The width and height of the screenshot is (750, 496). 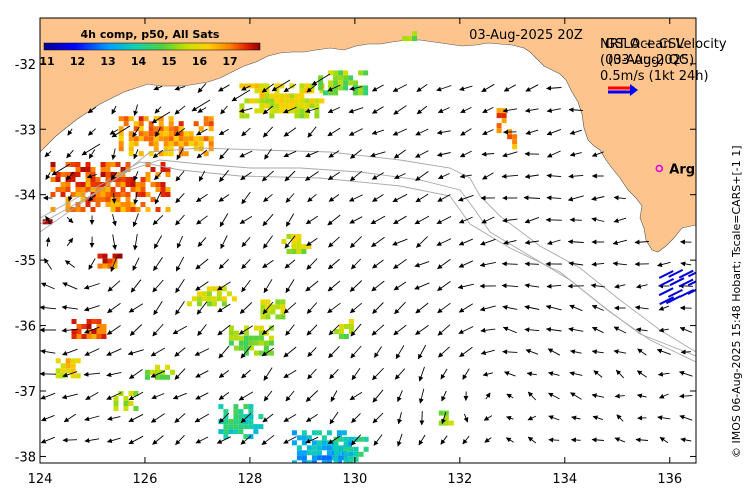 What do you see at coordinates (659, 168) in the screenshot?
I see `argo-float-marker` at bounding box center [659, 168].